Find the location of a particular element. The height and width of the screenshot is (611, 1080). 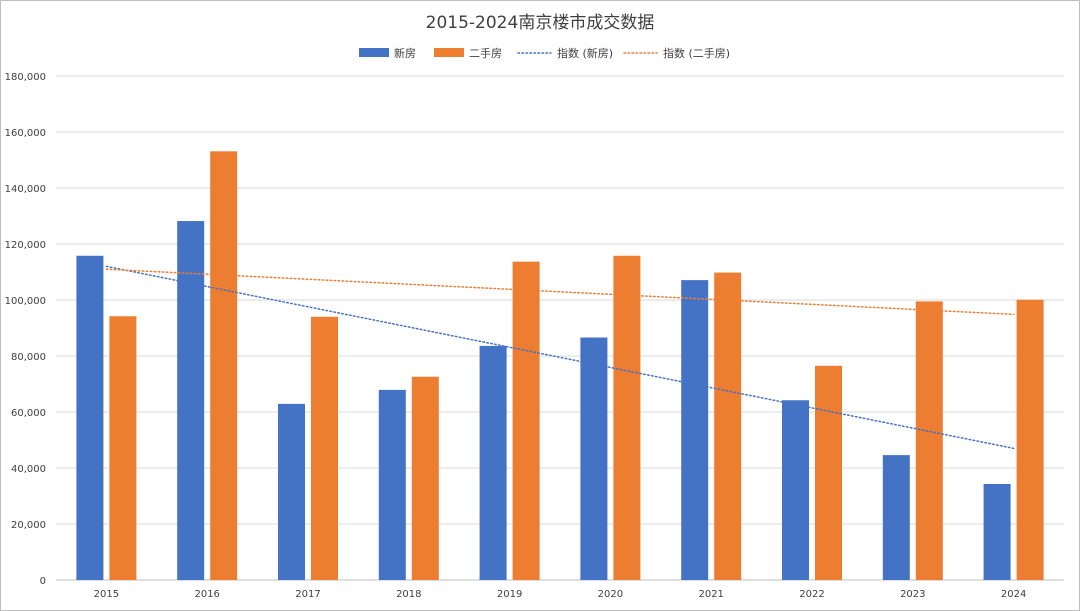

chart-title: 2015-2024南京楼市成交数据 is located at coordinates (540, 23).